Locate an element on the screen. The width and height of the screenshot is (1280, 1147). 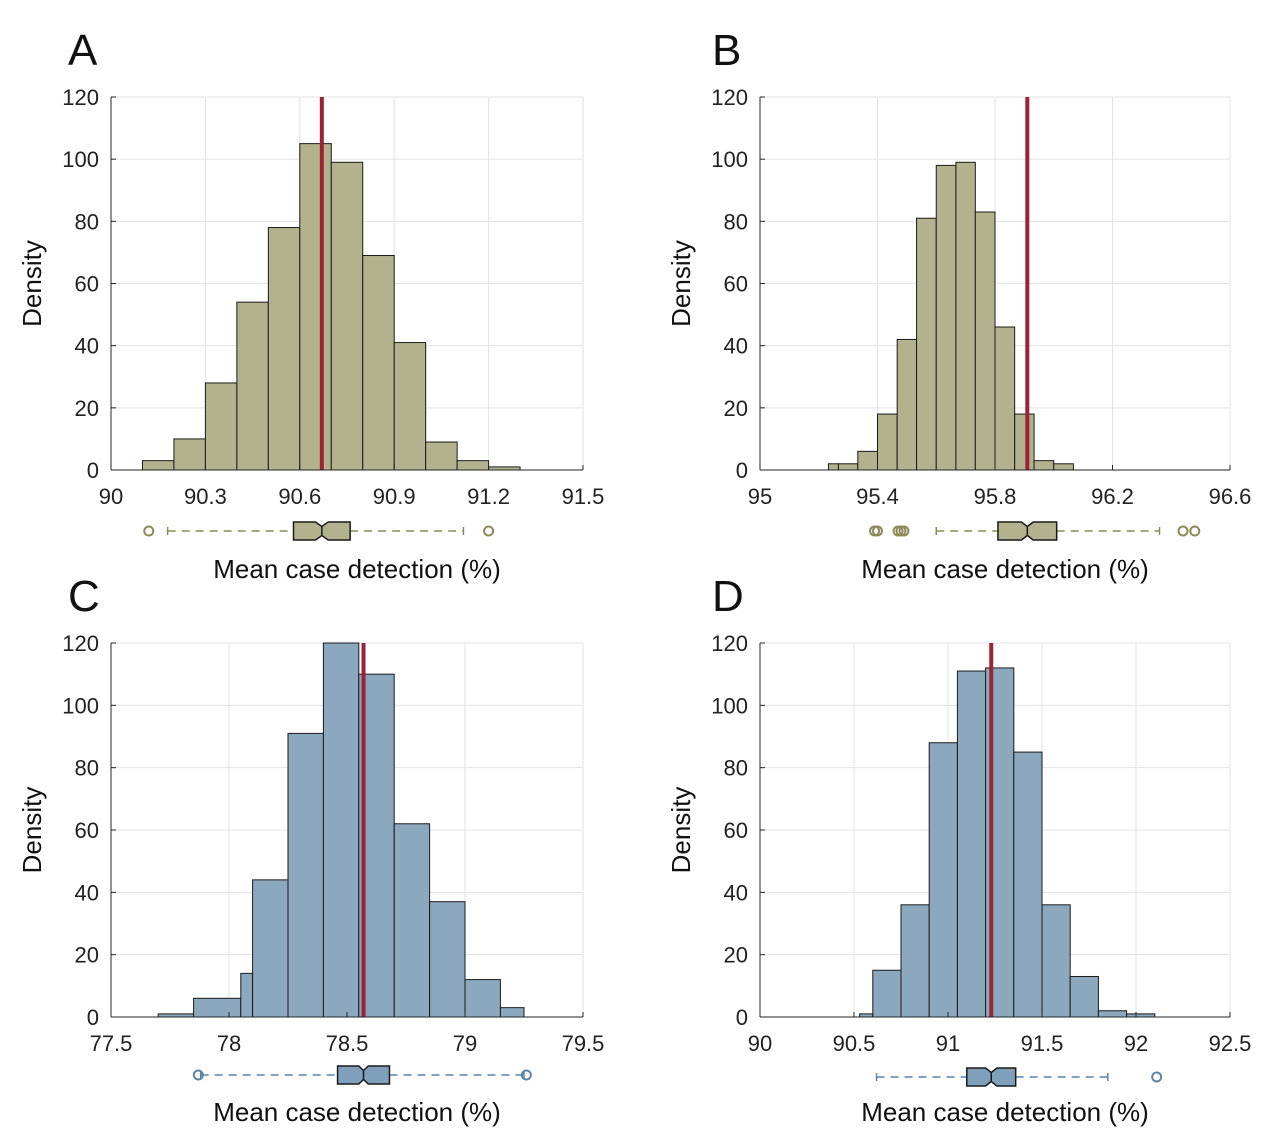
x-tick-label: 92.5 is located at coordinates (1230, 1043).